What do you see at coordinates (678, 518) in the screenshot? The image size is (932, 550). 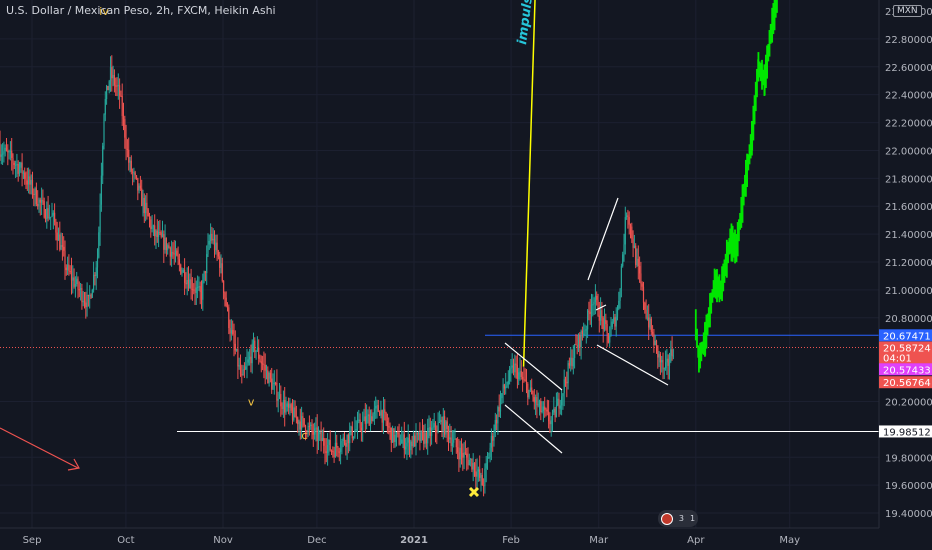 I see `ideas-widget: 3 1` at bounding box center [678, 518].